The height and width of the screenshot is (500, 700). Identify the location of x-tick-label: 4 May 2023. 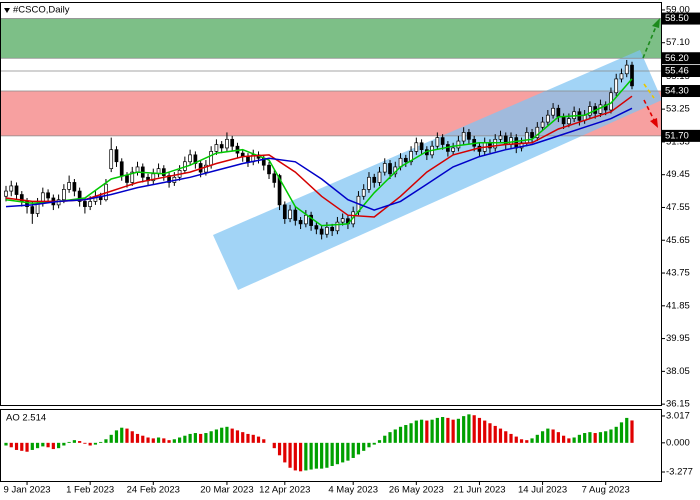
(353, 490).